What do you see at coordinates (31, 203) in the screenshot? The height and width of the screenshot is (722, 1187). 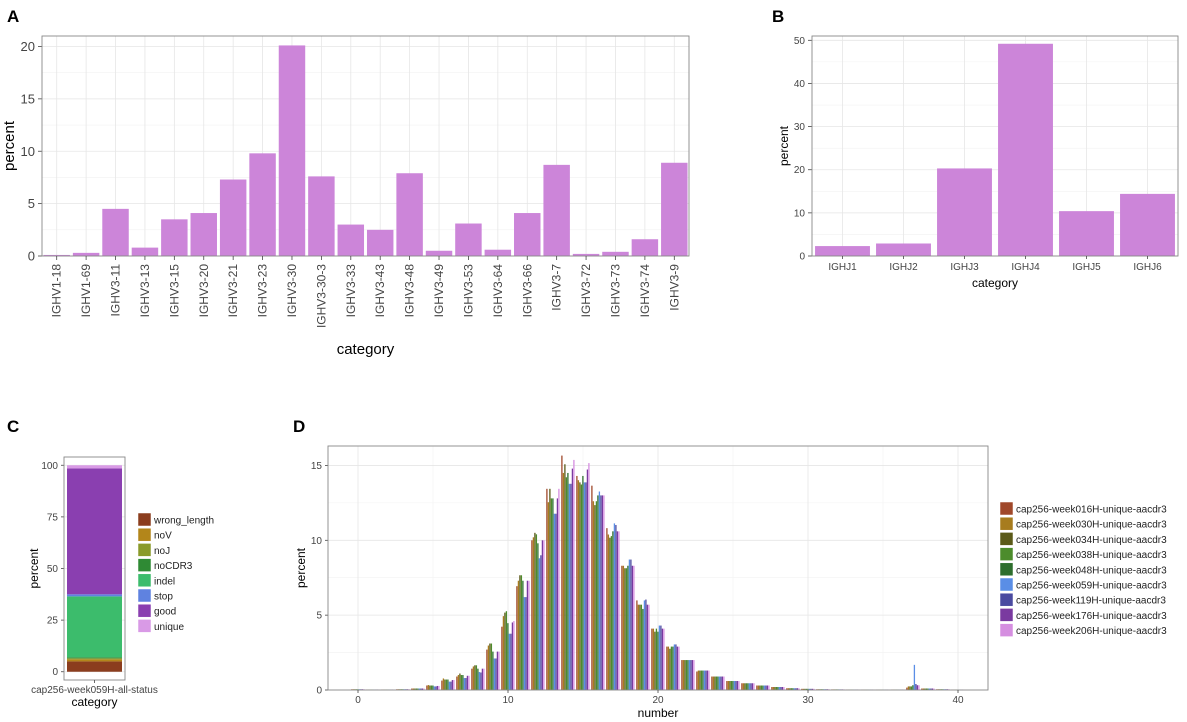 I see `y-tick-label: 5` at bounding box center [31, 203].